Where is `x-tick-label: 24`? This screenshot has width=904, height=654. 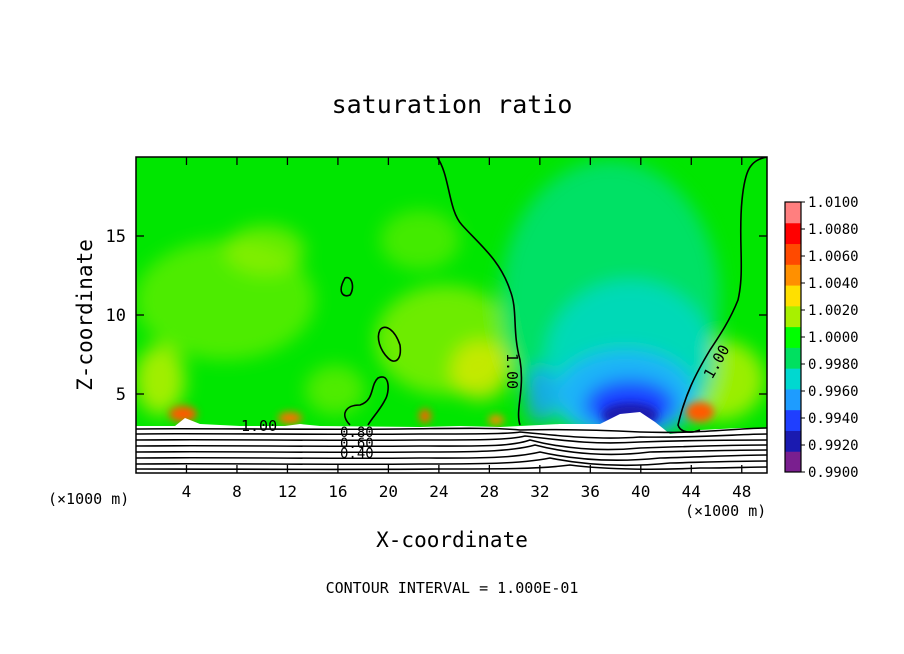
x-tick-label: 24 is located at coordinates (438, 491).